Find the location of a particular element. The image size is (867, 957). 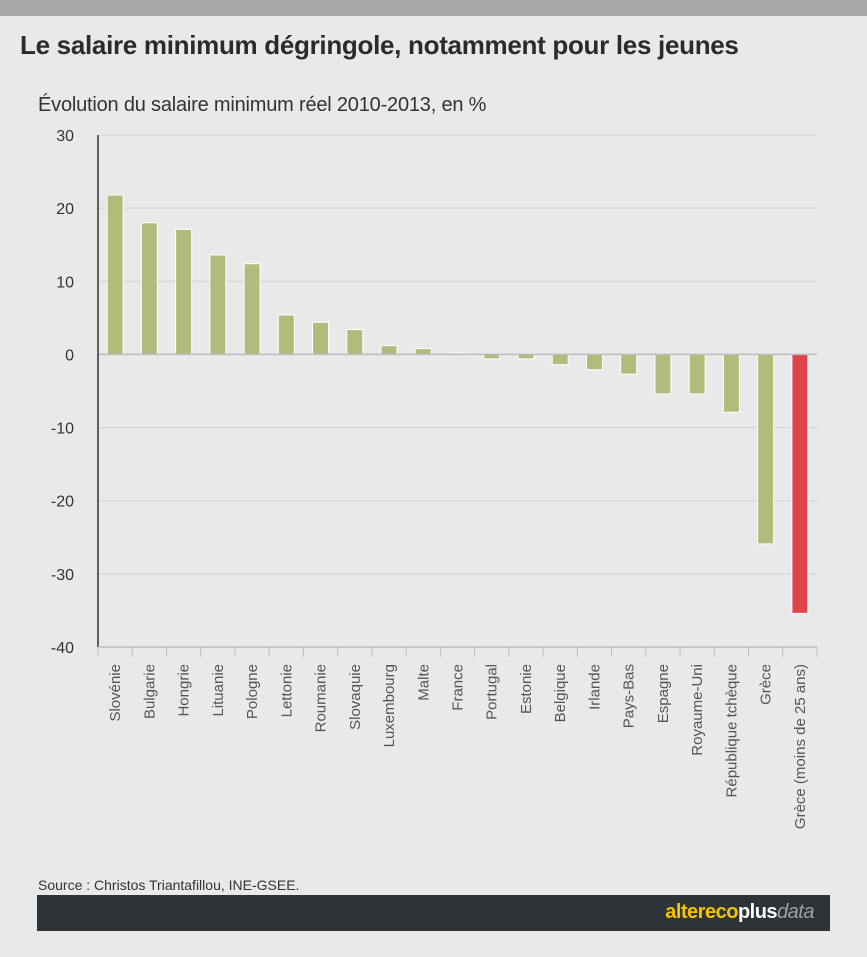

x-tick-label: Bulgarie is located at coordinates (149, 691).